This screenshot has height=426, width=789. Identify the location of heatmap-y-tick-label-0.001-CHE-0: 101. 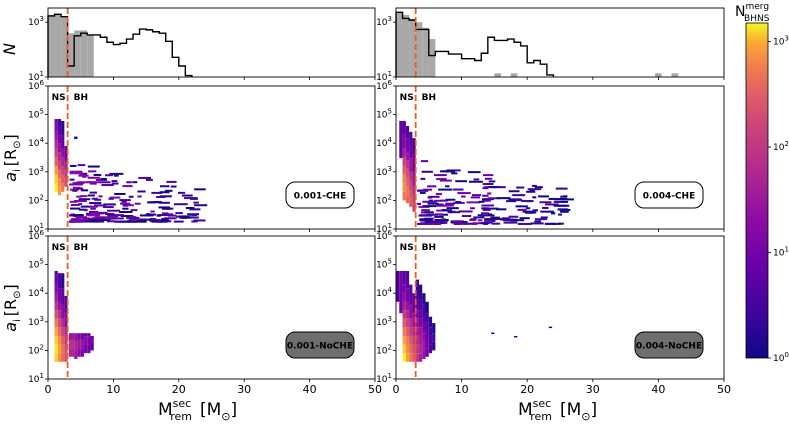
(36, 228).